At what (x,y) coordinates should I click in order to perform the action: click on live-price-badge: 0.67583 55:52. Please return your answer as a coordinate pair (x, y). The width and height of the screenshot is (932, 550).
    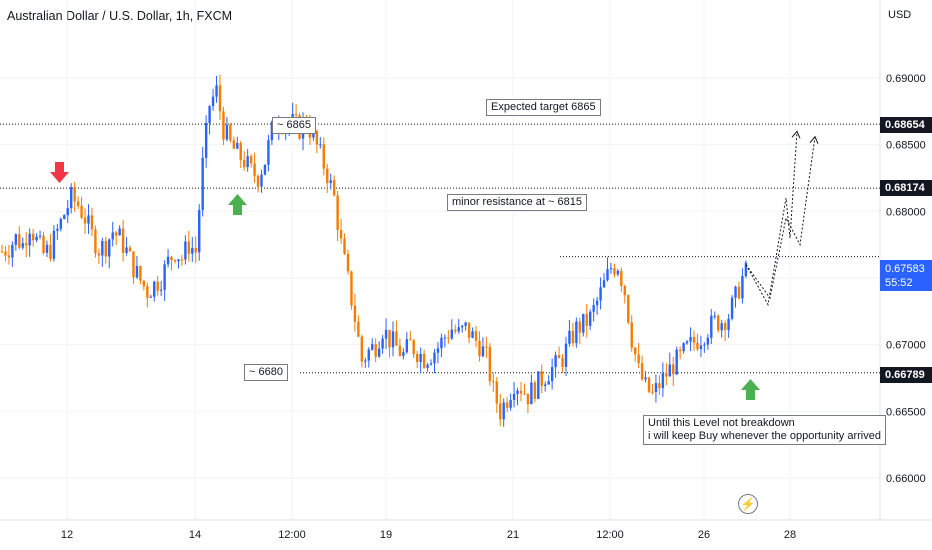
    Looking at the image, I should click on (906, 275).